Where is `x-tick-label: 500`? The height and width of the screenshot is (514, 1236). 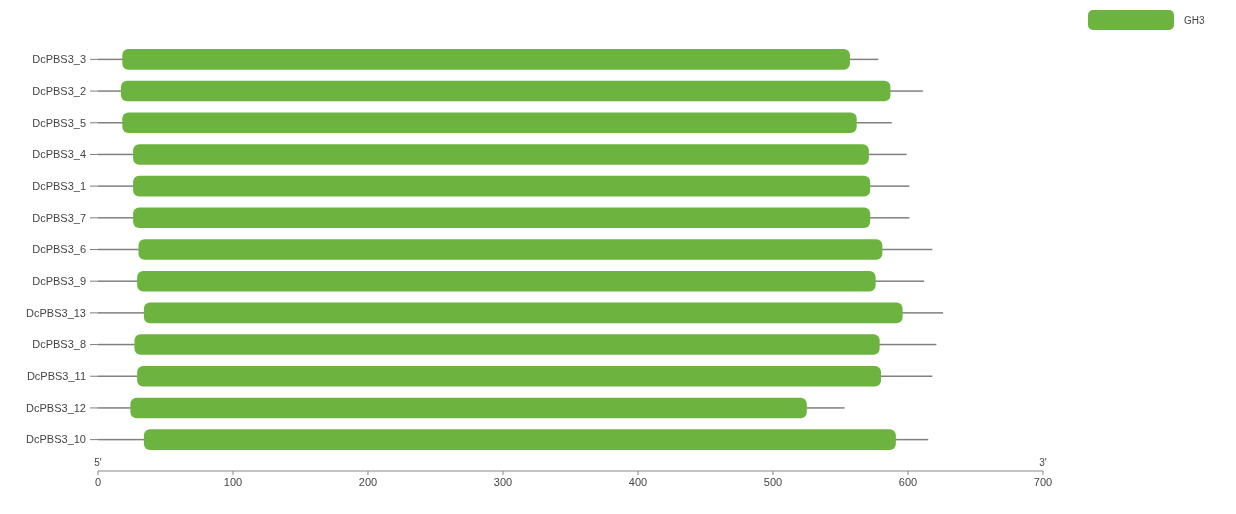 x-tick-label: 500 is located at coordinates (773, 482).